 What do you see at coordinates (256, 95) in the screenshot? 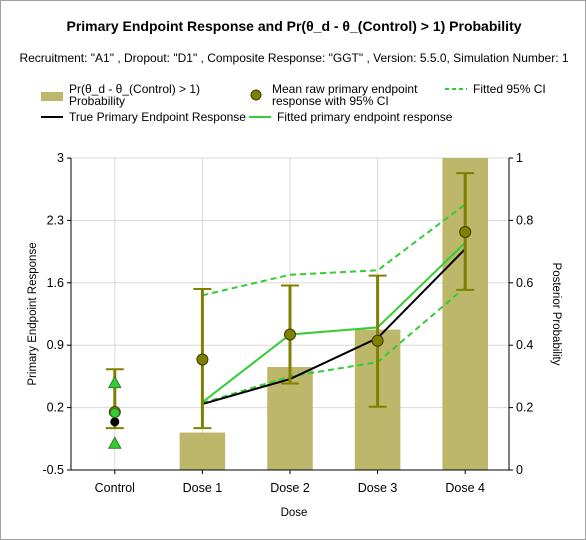
I see `legend-swatch-mean-raw` at bounding box center [256, 95].